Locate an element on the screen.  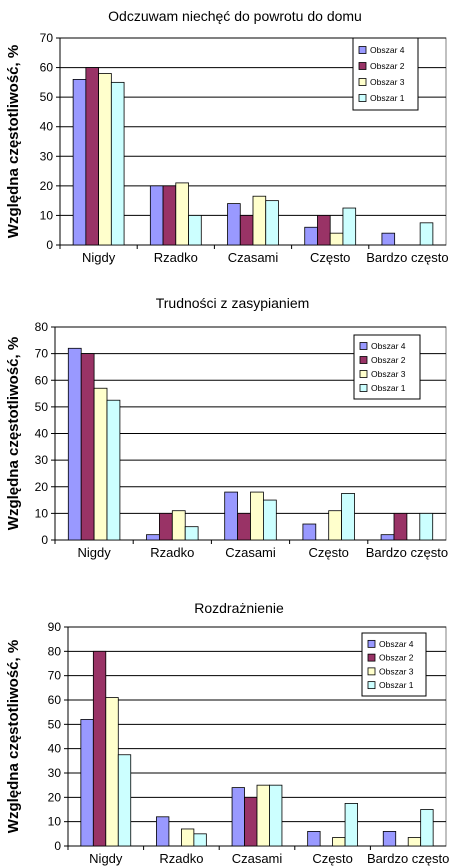
chart-title: Rozdrażnienie is located at coordinates (239, 608).